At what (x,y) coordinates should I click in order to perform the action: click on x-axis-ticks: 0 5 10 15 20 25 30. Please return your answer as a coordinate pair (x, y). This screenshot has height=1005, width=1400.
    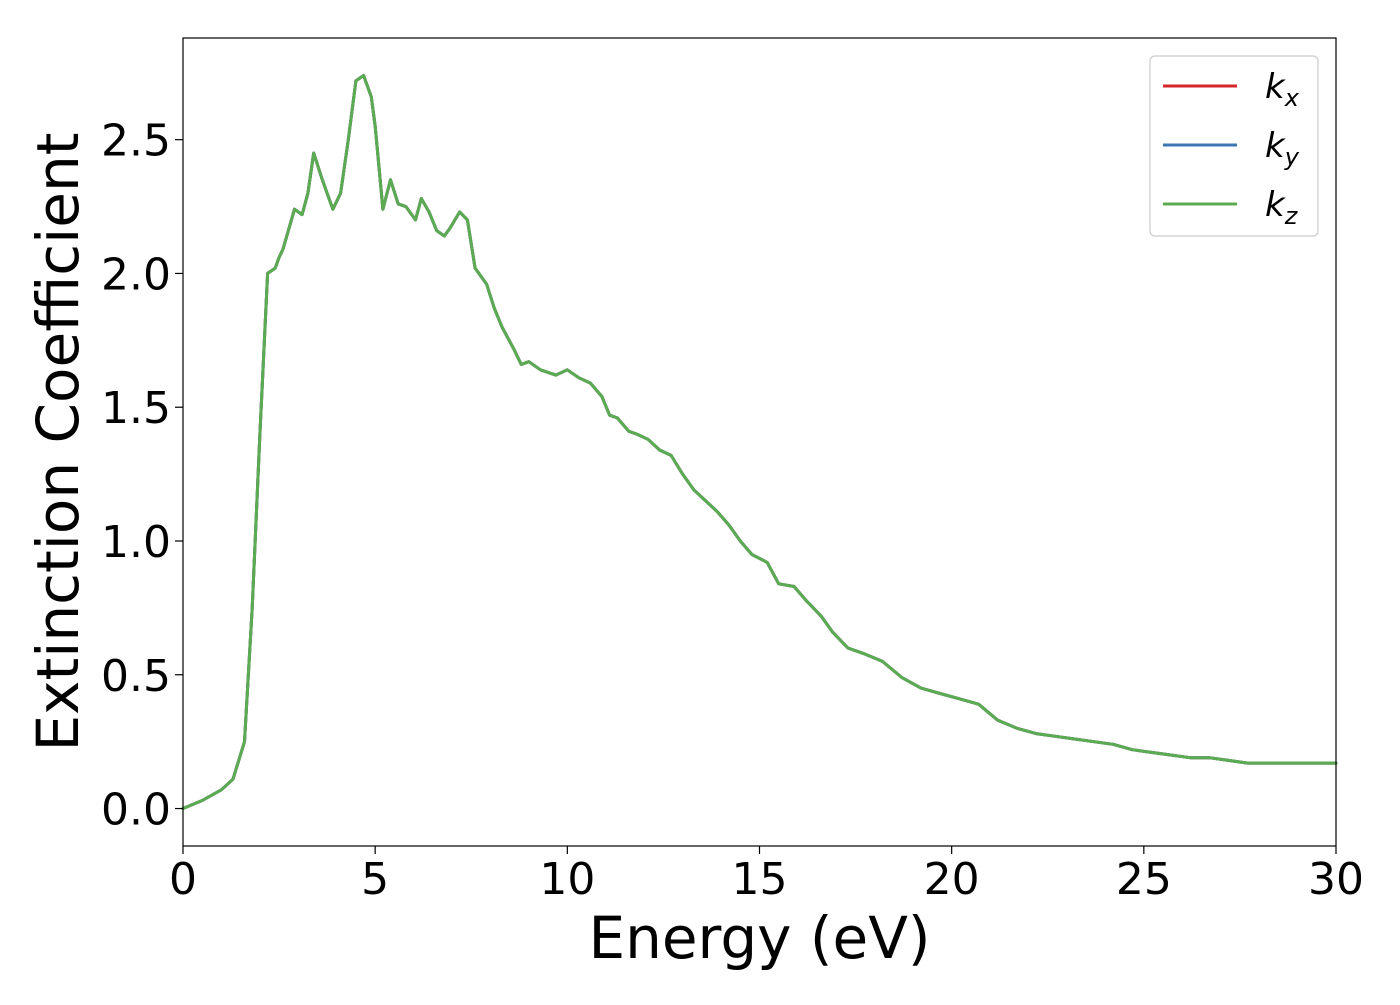
    Looking at the image, I should click on (766, 875).